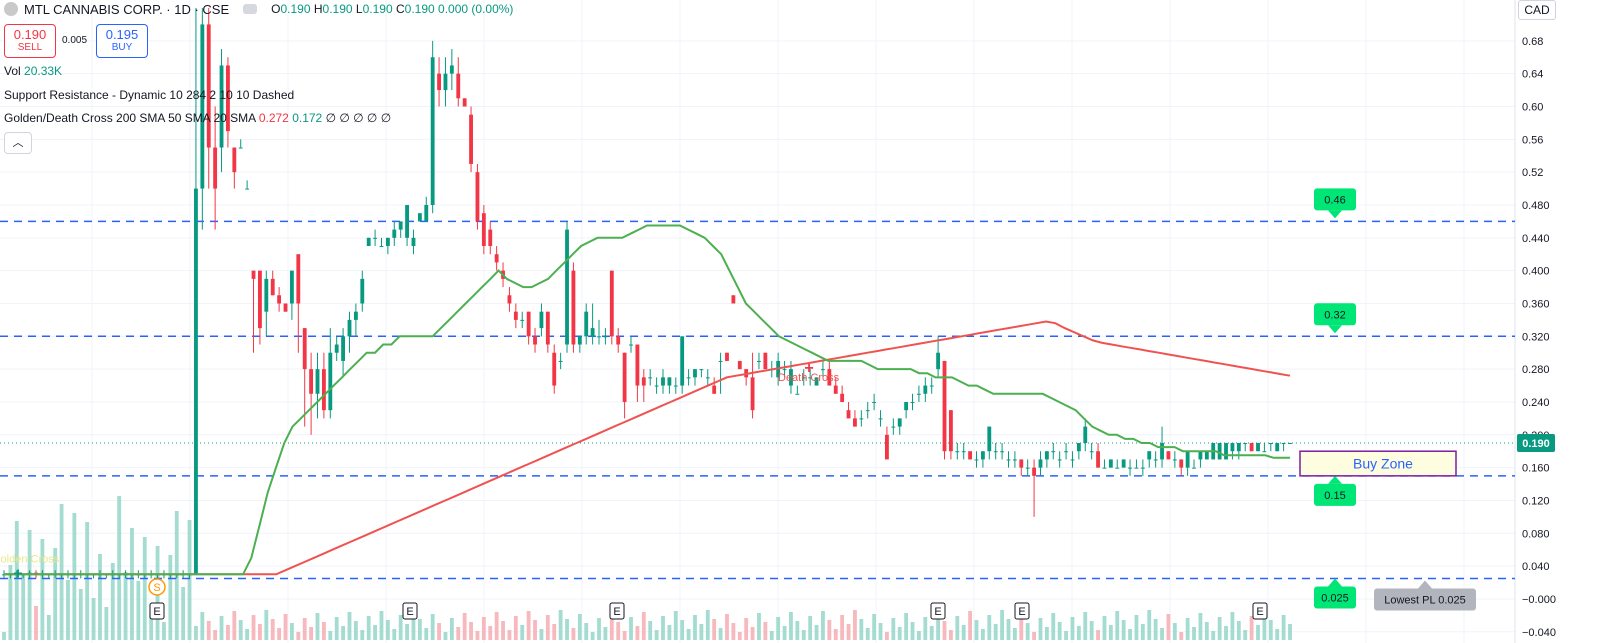  What do you see at coordinates (127, 9) in the screenshot?
I see `symbol-title: MTL CANNABIS CORP. · 1D · CSE` at bounding box center [127, 9].